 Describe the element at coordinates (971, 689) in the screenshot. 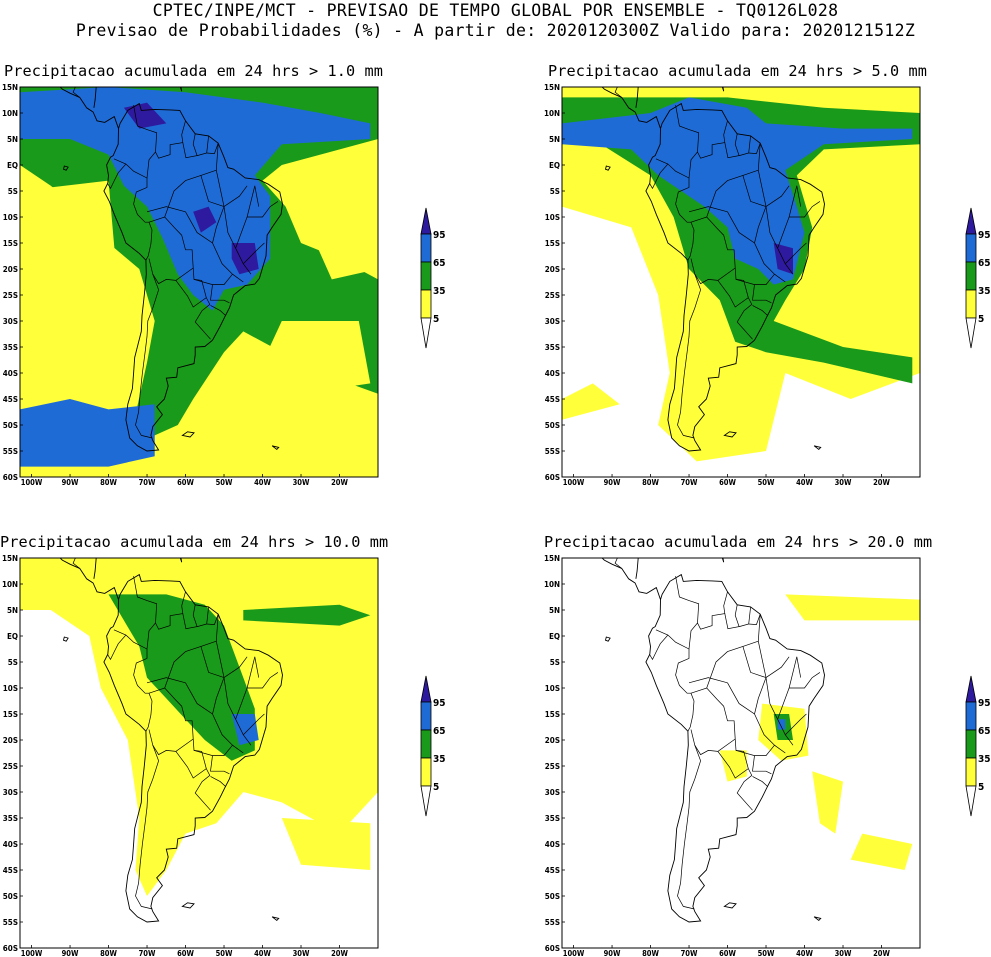

I see `colorbar-top-triangle` at that location.